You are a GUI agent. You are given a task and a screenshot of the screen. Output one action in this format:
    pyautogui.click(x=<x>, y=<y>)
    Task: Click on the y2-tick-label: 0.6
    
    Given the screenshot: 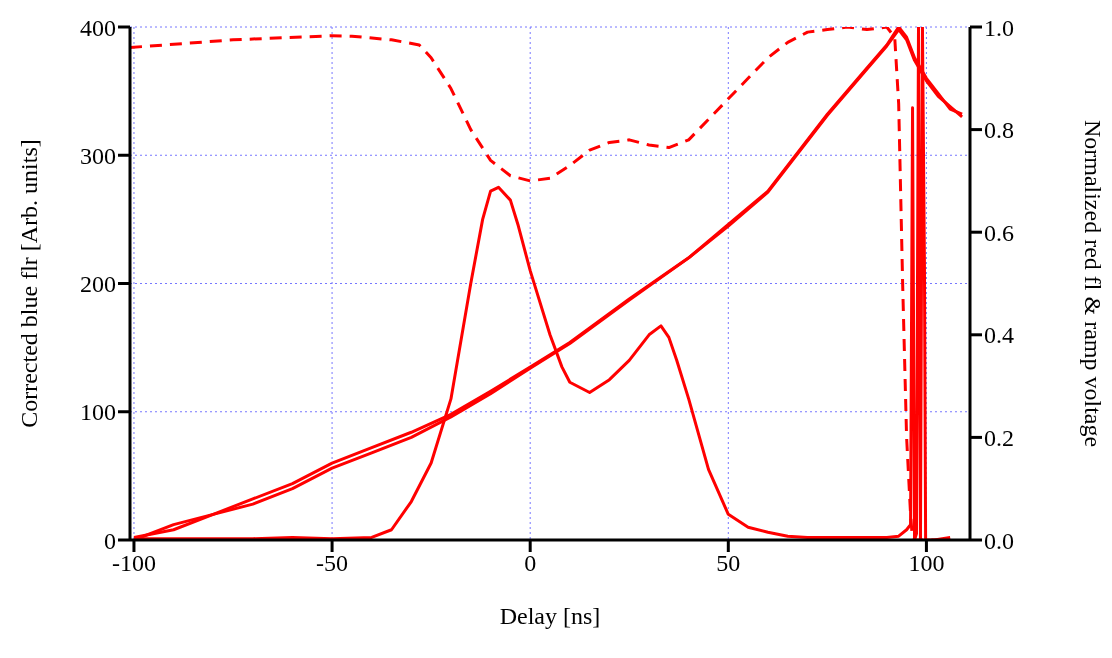 What is the action you would take?
    pyautogui.click(x=999, y=232)
    